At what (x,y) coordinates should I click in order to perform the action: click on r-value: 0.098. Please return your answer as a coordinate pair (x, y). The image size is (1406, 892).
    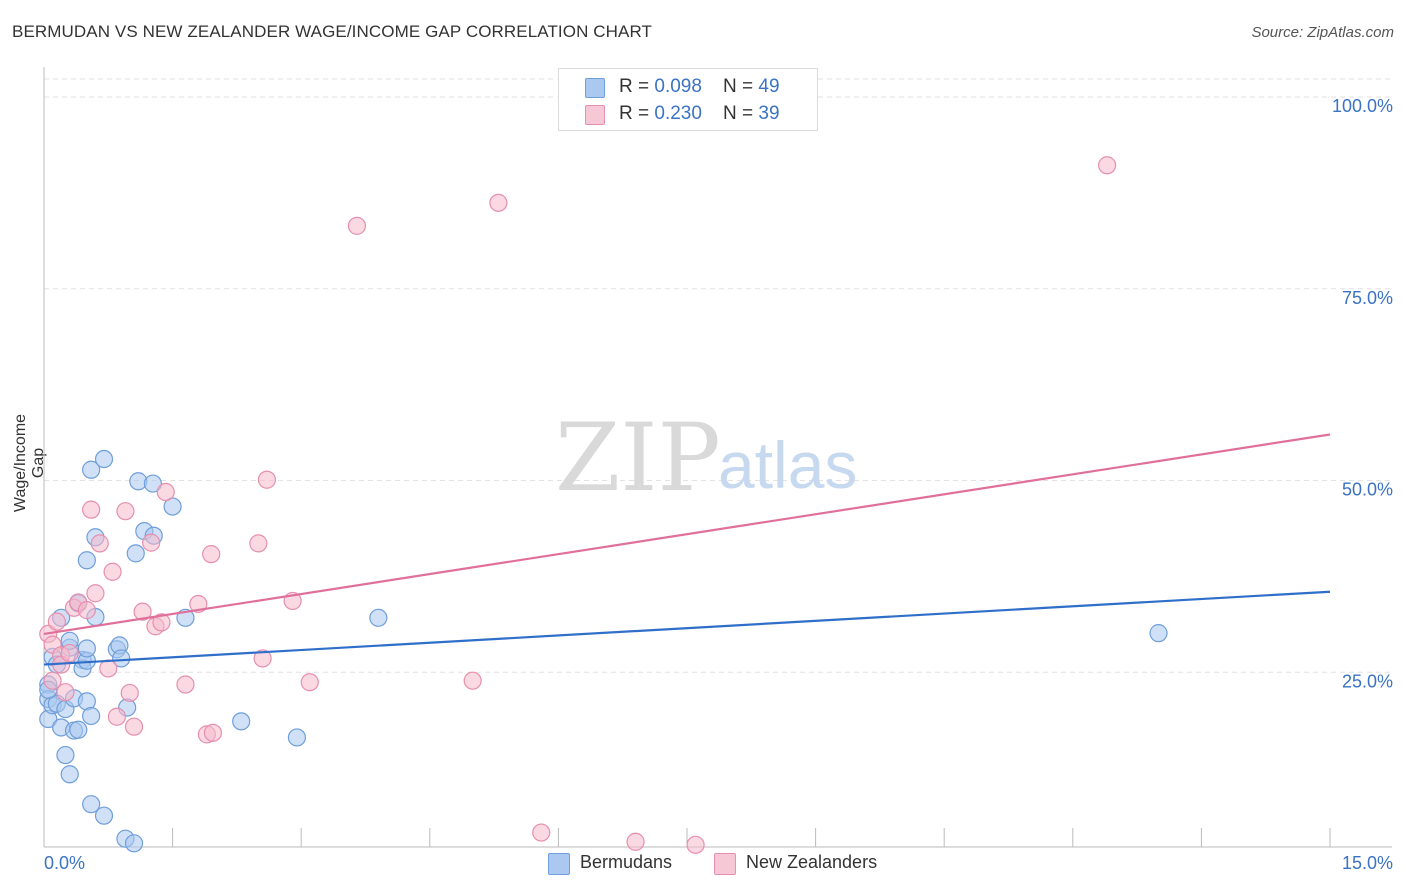
    Looking at the image, I should click on (678, 86).